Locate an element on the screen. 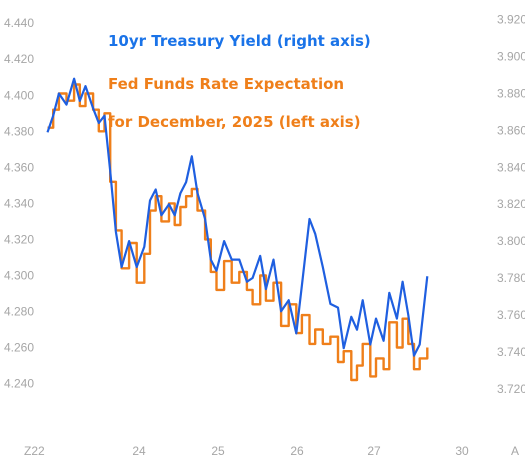 The image size is (525, 462). x-tick-suffix: A is located at coordinates (515, 451).